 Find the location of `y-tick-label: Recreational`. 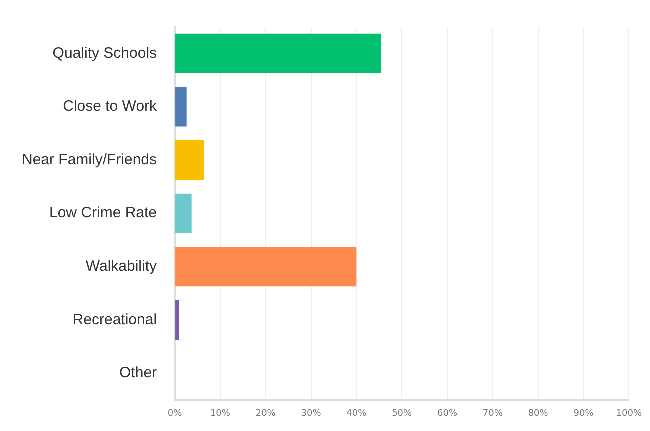

y-tick-label: Recreational is located at coordinates (115, 319).